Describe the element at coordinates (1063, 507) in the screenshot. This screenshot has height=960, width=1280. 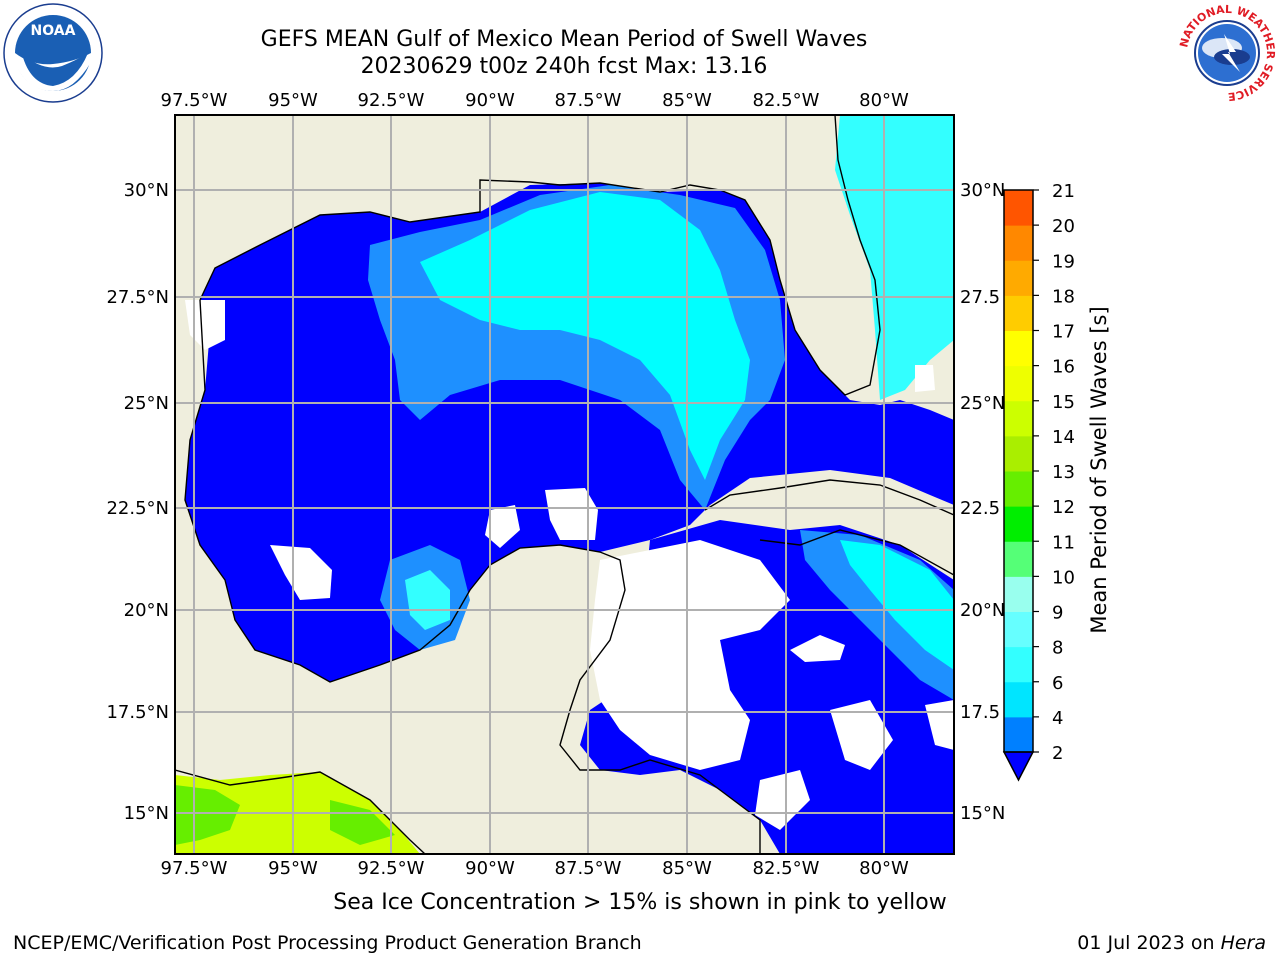
I see `colorbar-tick-label: 12` at that location.